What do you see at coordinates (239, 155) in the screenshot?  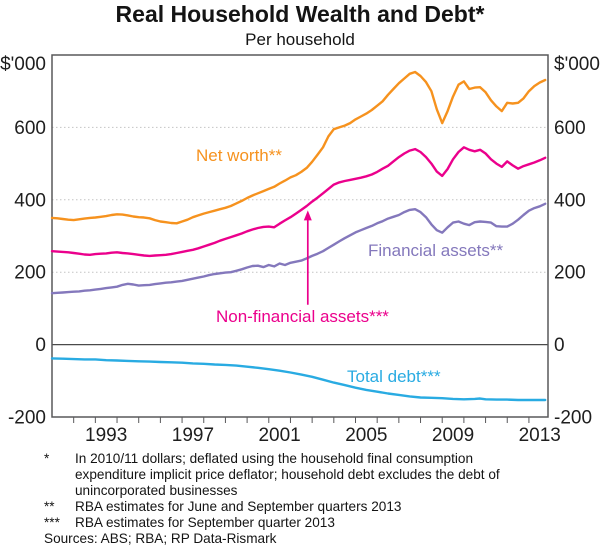 I see `series-label-net-worth: Net worth**` at bounding box center [239, 155].